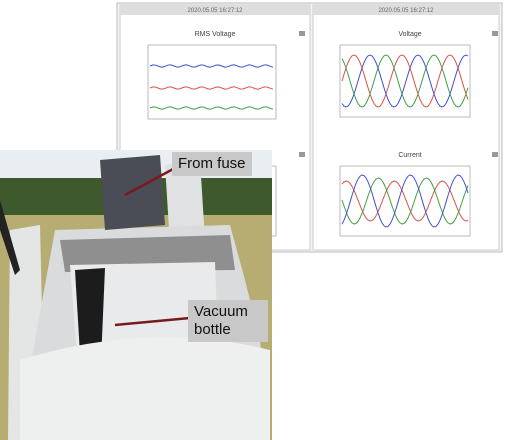 This screenshot has width=506, height=440. What do you see at coordinates (152, 246) in the screenshot?
I see `pointer-lines` at bounding box center [152, 246].